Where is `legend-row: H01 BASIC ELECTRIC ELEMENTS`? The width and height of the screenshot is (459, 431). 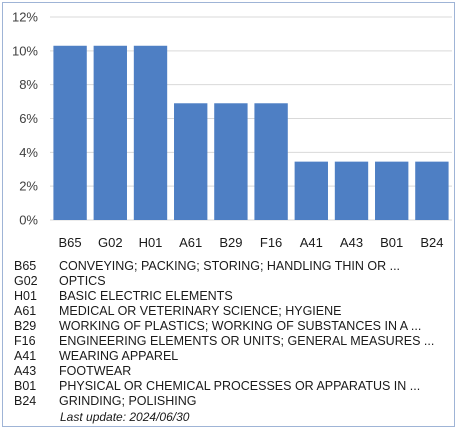
legend-row: H01 BASIC ELECTRIC ELEMENTS is located at coordinates (230, 296).